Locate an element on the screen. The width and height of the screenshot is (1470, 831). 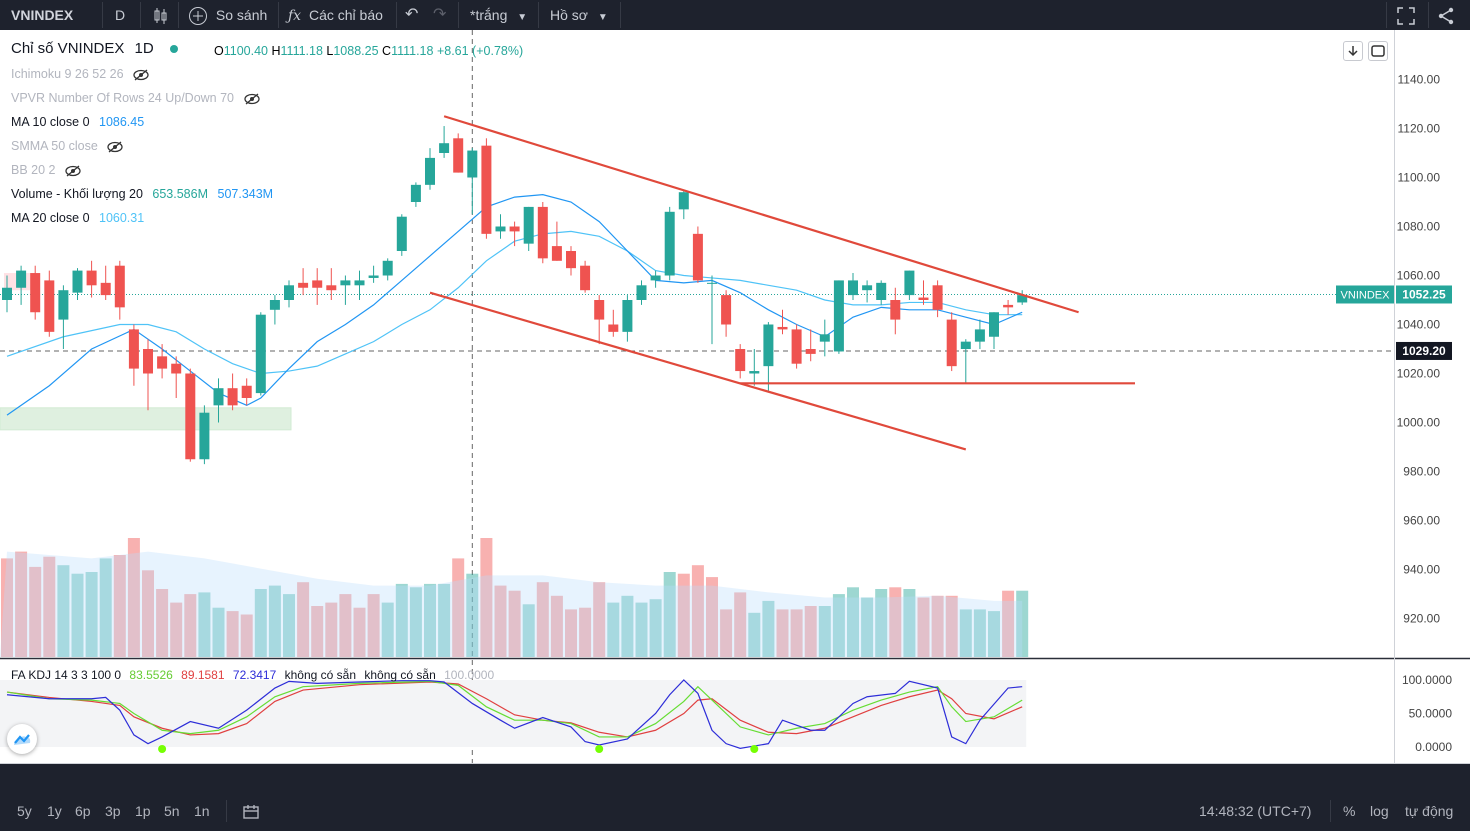
redo-icon: ↷ is located at coordinates (440, 14).